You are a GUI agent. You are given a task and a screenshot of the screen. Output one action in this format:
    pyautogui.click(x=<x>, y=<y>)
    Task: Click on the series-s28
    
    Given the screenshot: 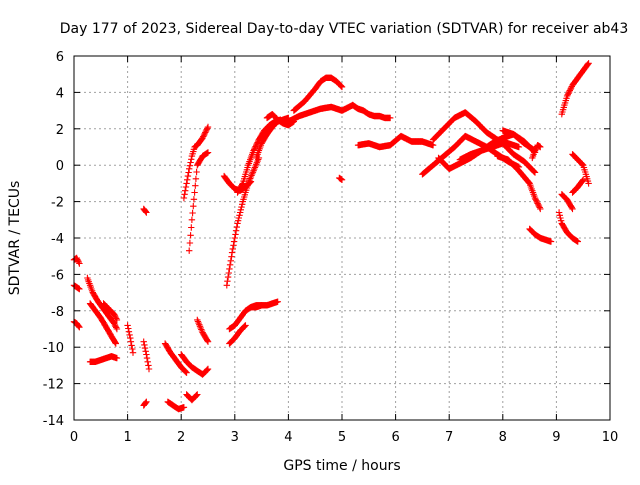 What is the action you would take?
    pyautogui.click(x=318, y=94)
    